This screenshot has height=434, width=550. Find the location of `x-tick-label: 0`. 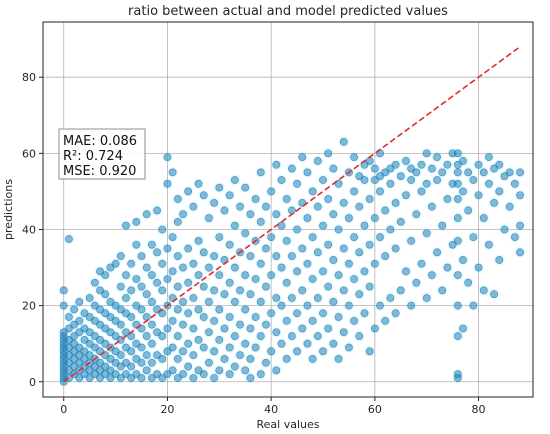

x-tick-label: 0 is located at coordinates (63, 409).